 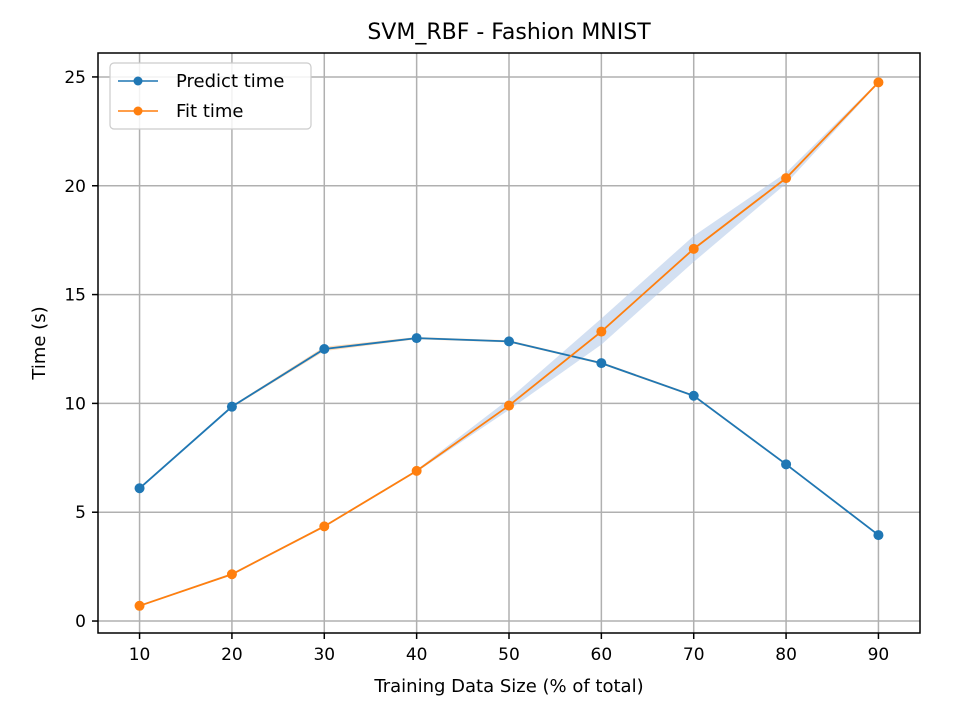 What do you see at coordinates (324, 655) in the screenshot?
I see `x-tick-label-30: 30` at bounding box center [324, 655].